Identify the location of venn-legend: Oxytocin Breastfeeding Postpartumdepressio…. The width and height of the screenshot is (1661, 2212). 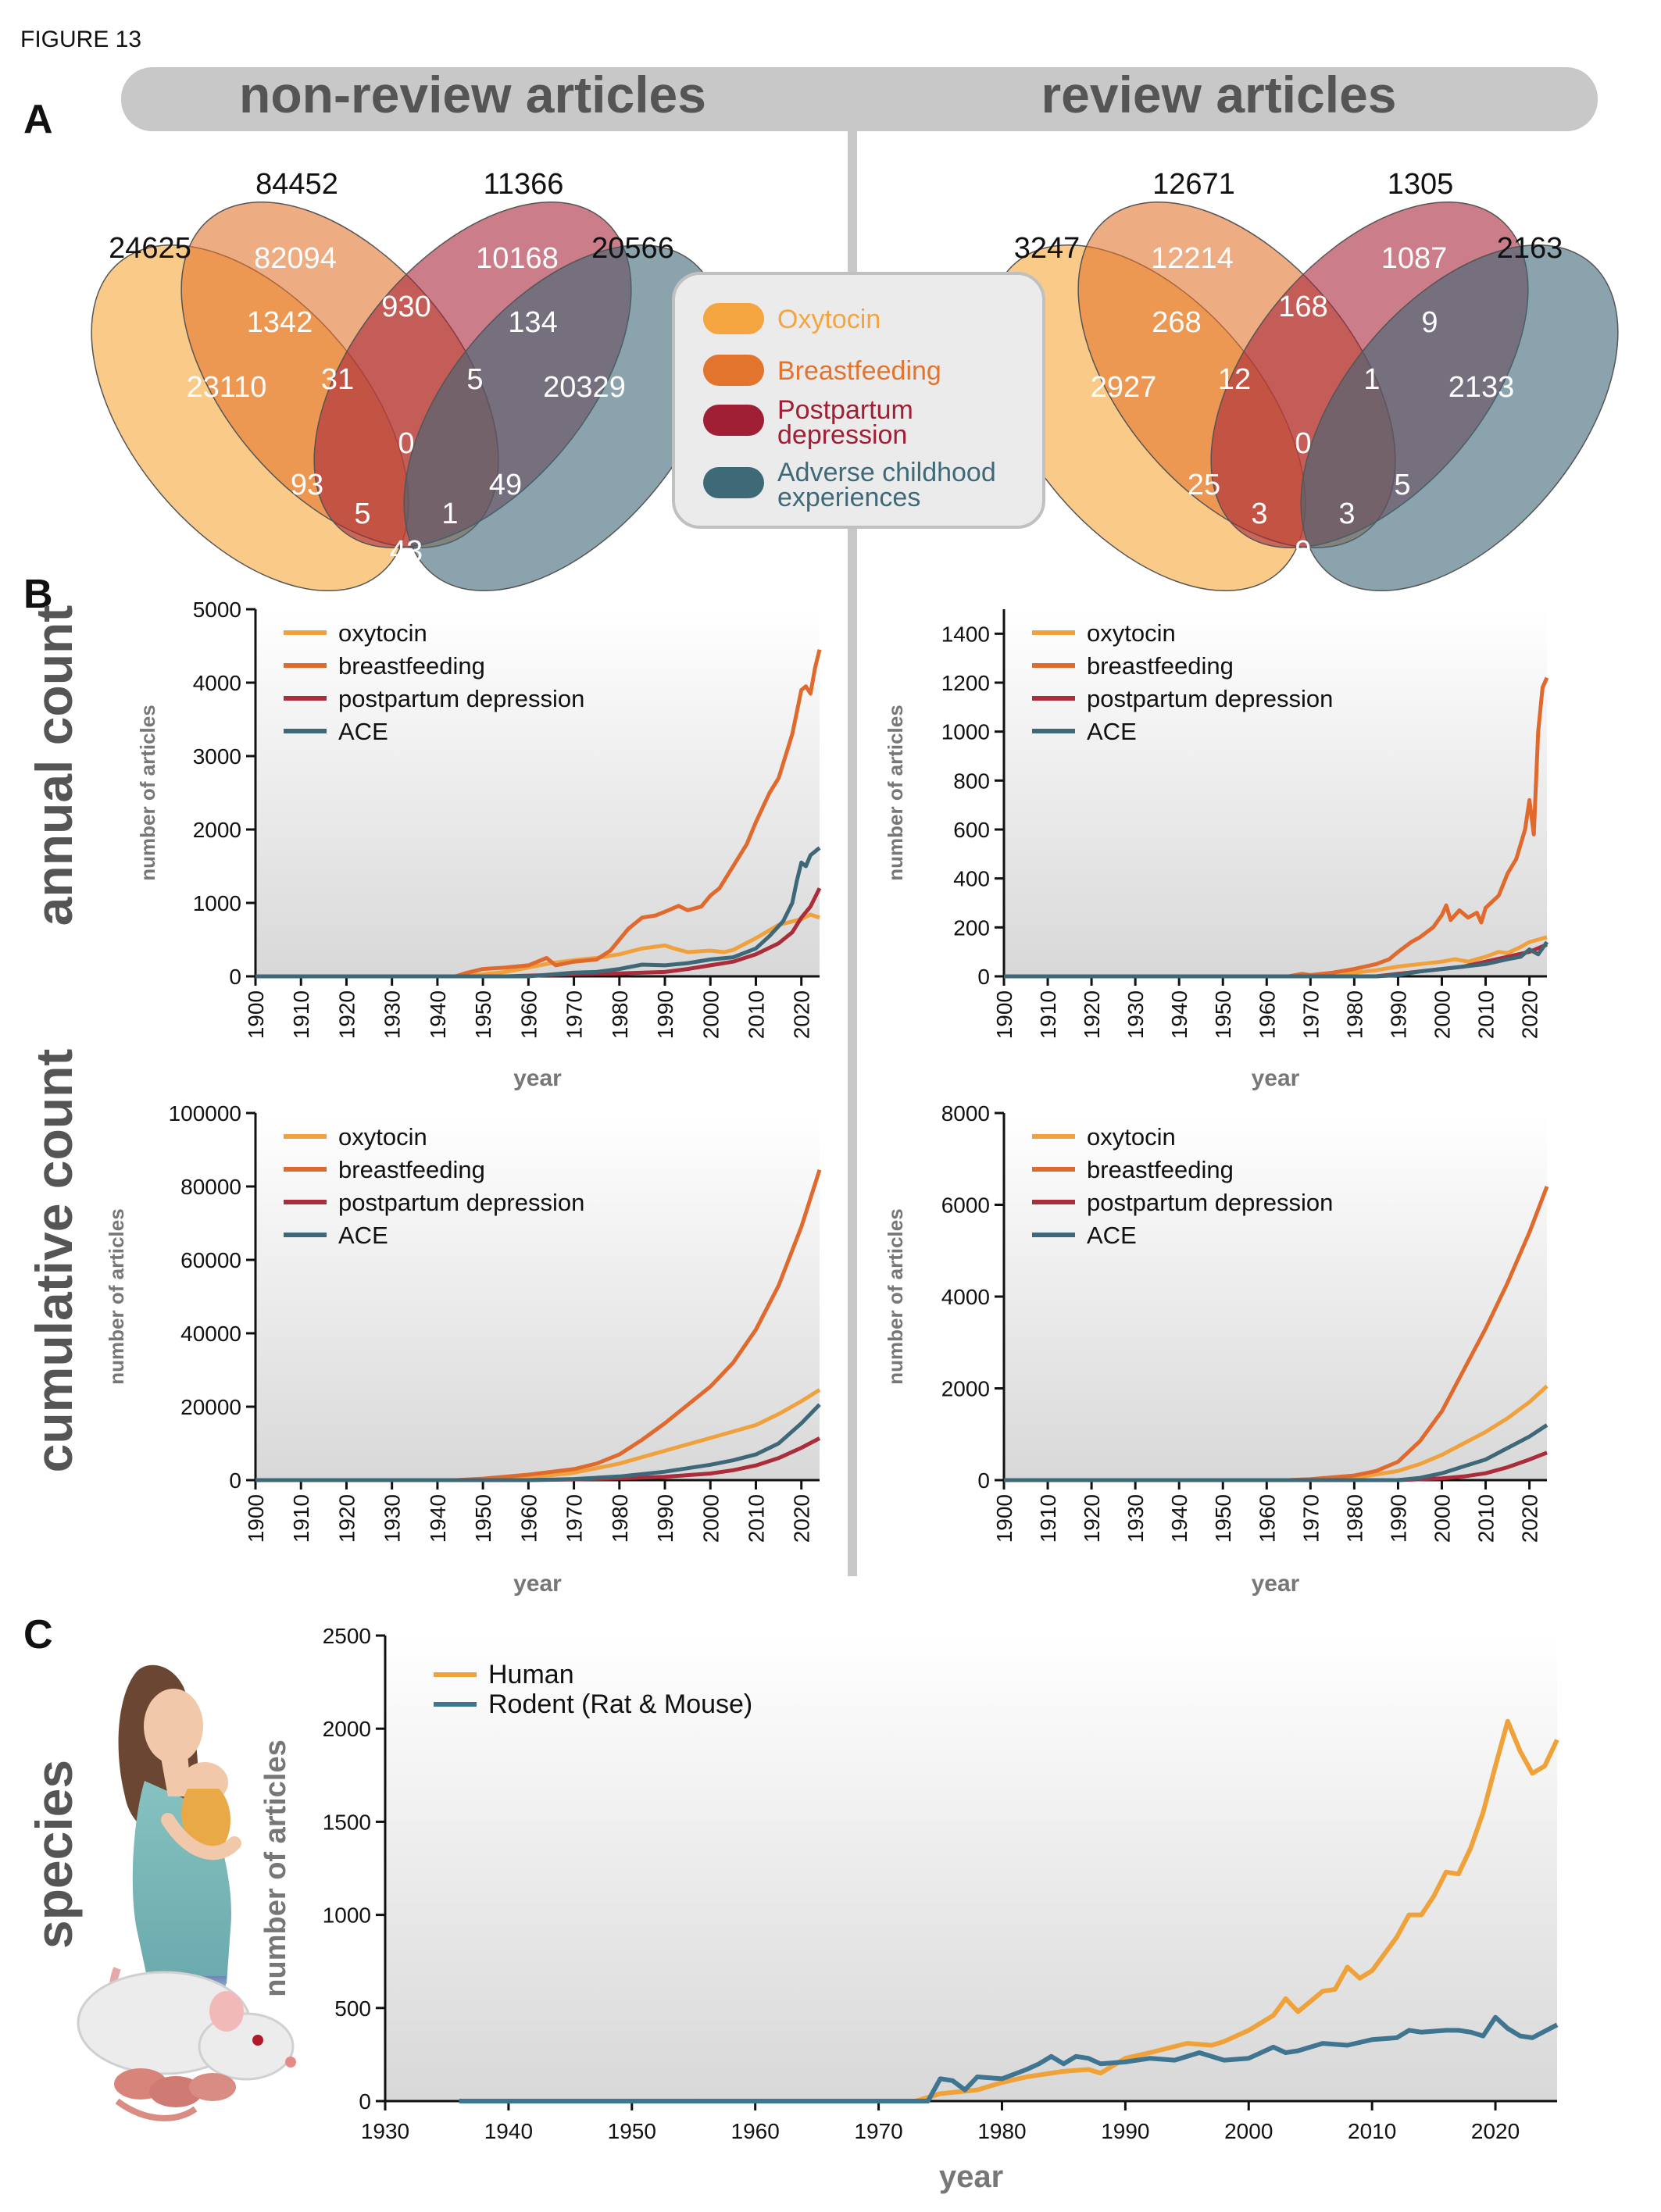
(858, 400).